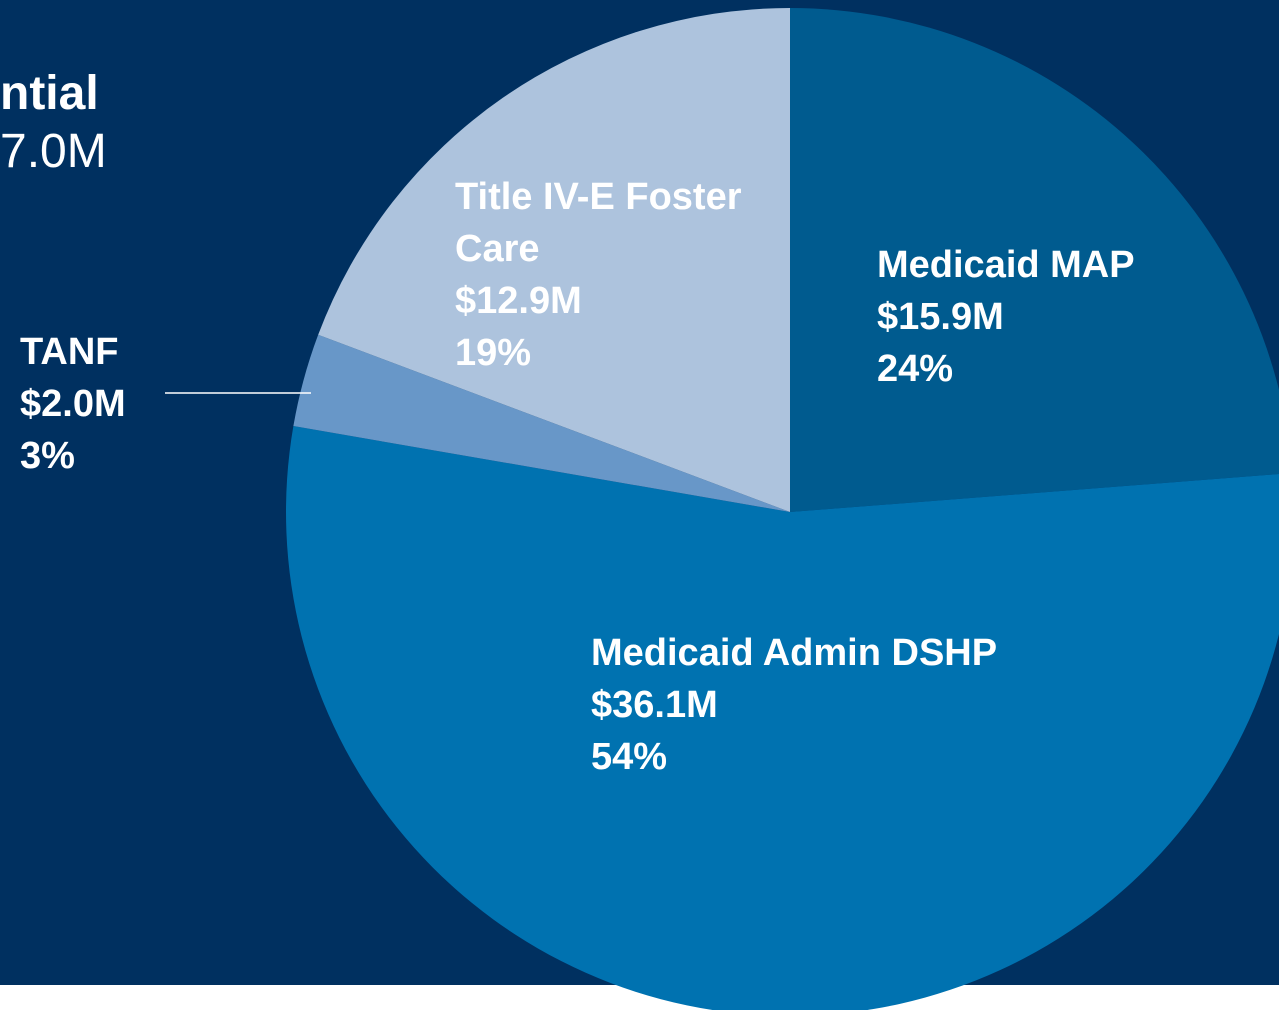 The width and height of the screenshot is (1279, 1010). I want to click on value-label: $36.1M, so click(654, 705).